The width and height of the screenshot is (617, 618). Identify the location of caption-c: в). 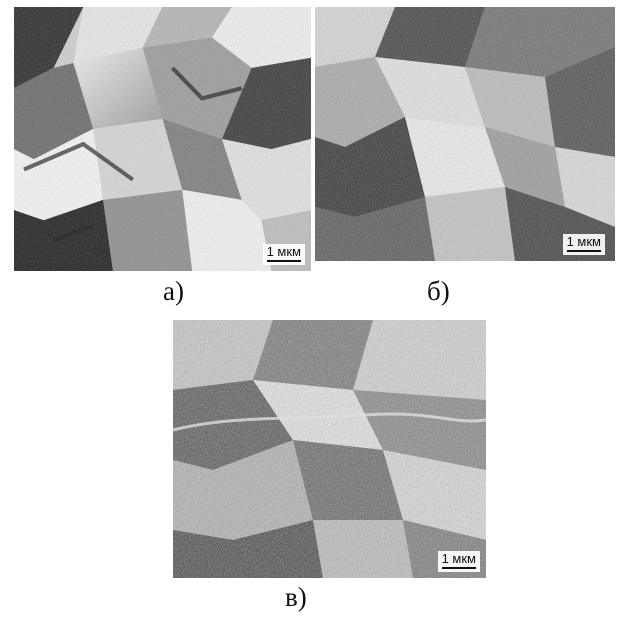
(296, 597).